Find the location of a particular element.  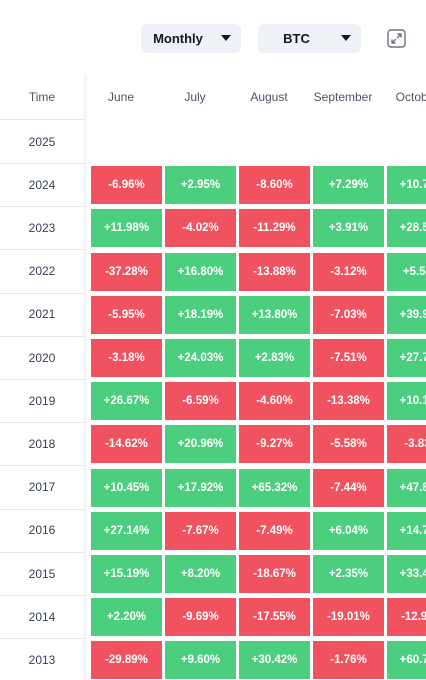

year-label: 2025 is located at coordinates (42, 142).